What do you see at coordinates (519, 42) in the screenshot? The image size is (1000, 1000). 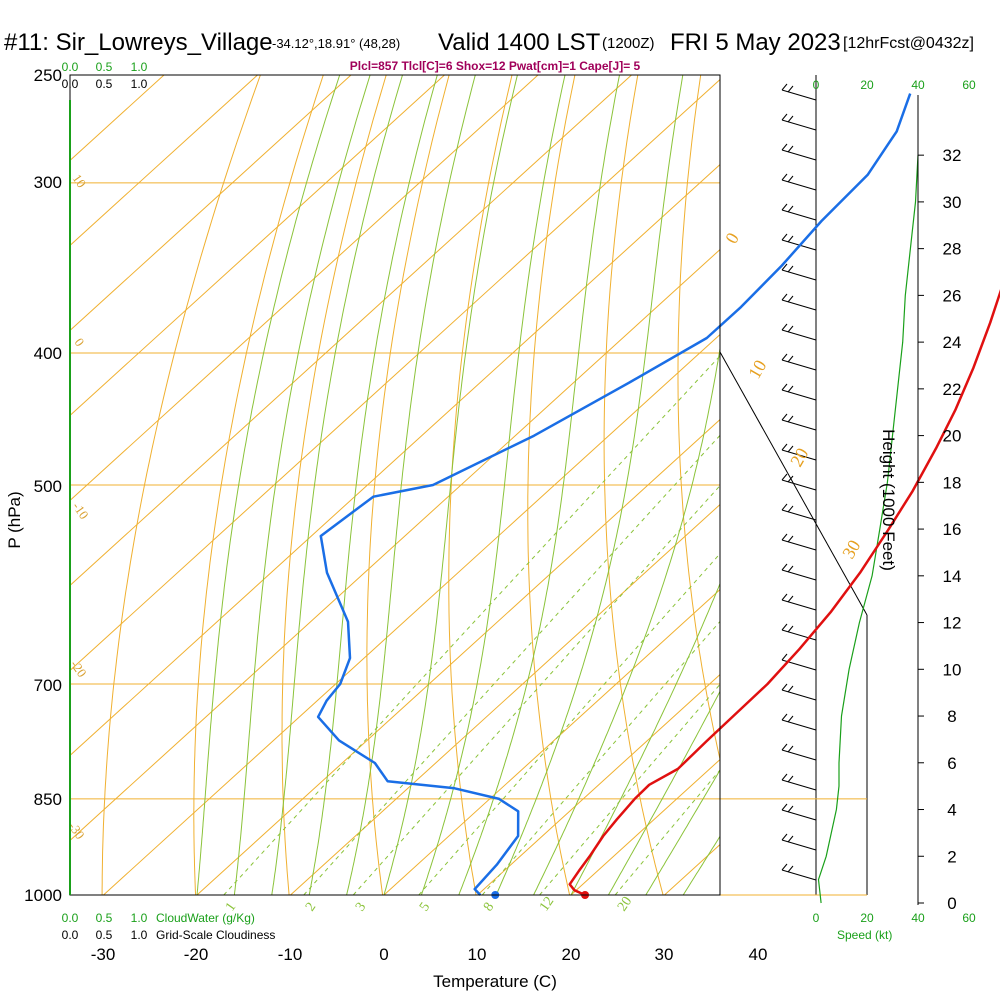 I see `valid-time: Valid 1400 LST` at bounding box center [519, 42].